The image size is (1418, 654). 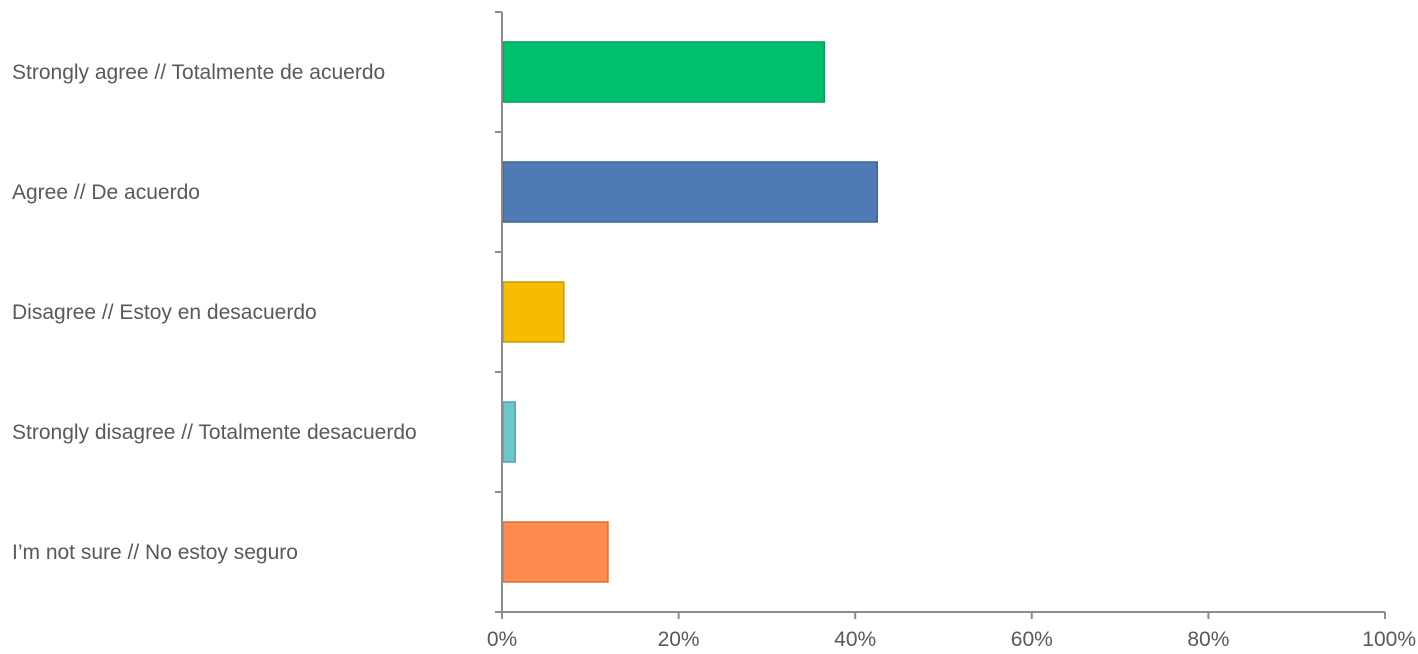 I want to click on x-tick-label: 40%, so click(x=855, y=639).